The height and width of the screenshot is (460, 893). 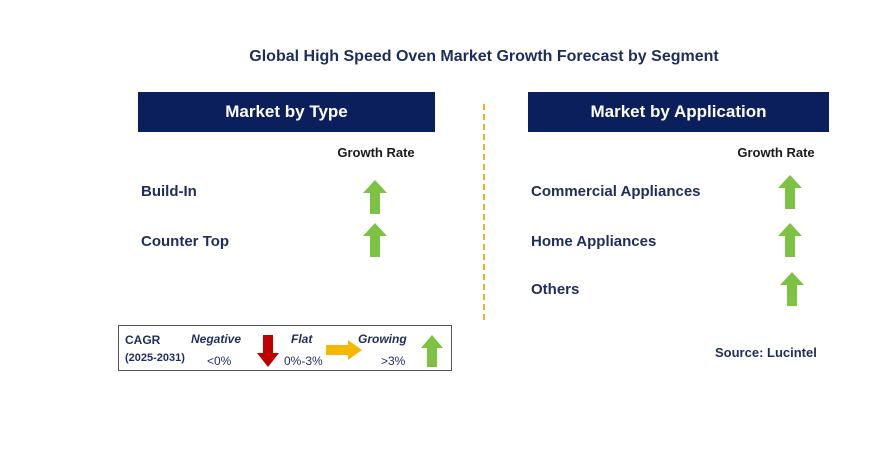 I want to click on legend-negative-label: Negative, so click(x=216, y=339).